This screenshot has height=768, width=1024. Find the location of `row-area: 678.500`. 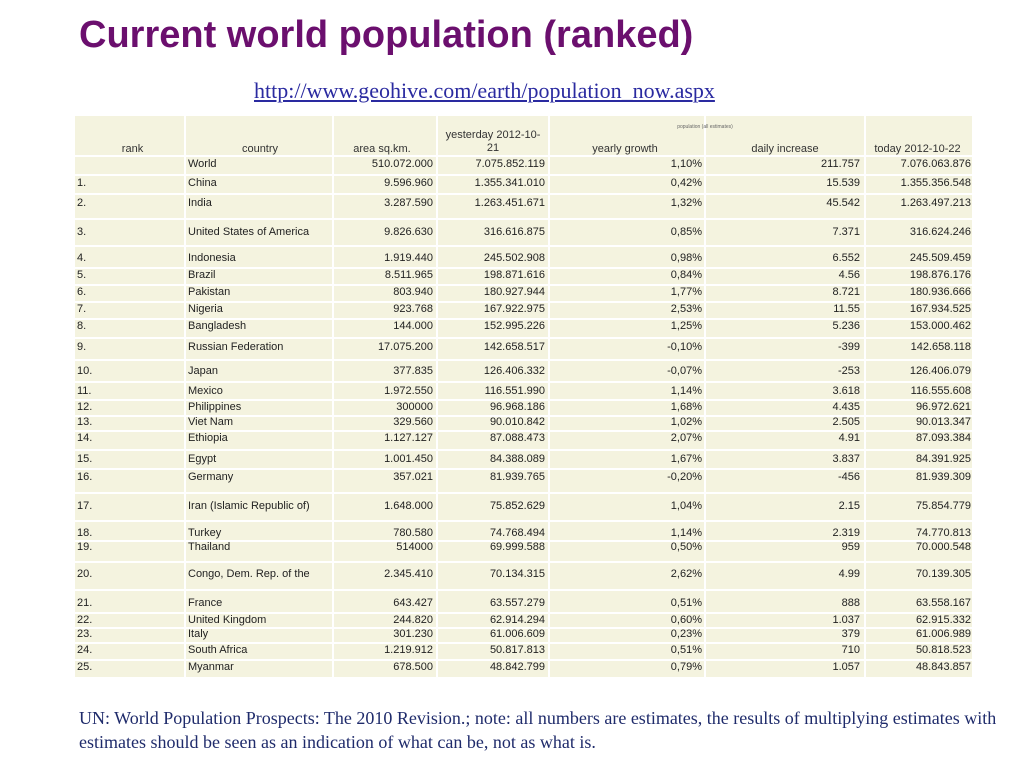

row-area: 678.500 is located at coordinates (413, 667).